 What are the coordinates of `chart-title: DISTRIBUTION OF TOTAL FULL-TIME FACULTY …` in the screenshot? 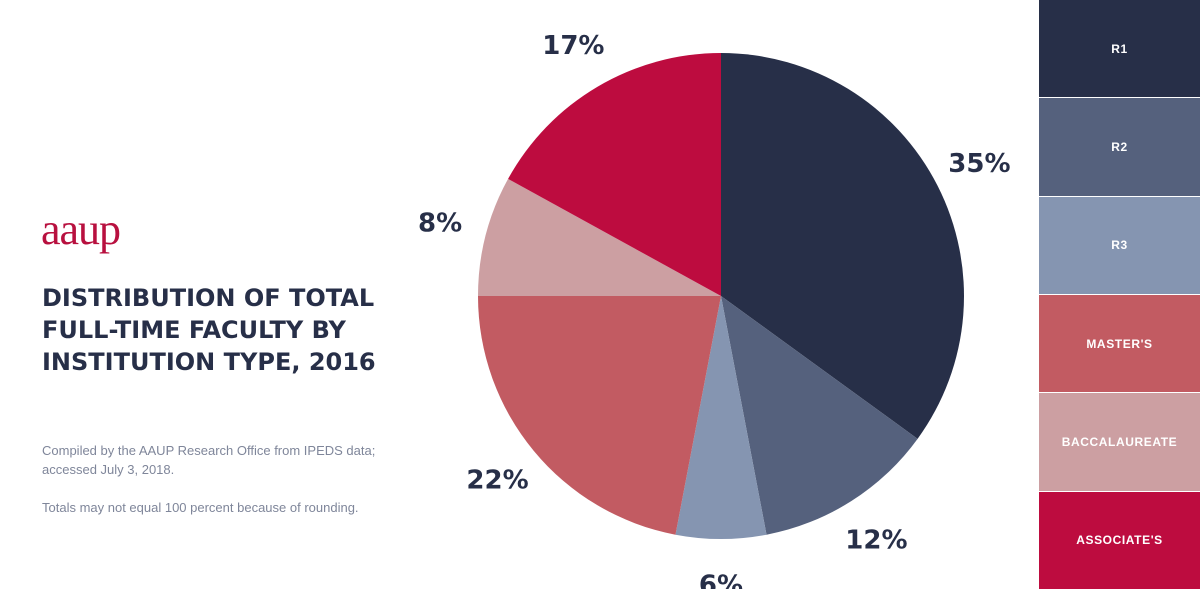 It's located at (222, 330).